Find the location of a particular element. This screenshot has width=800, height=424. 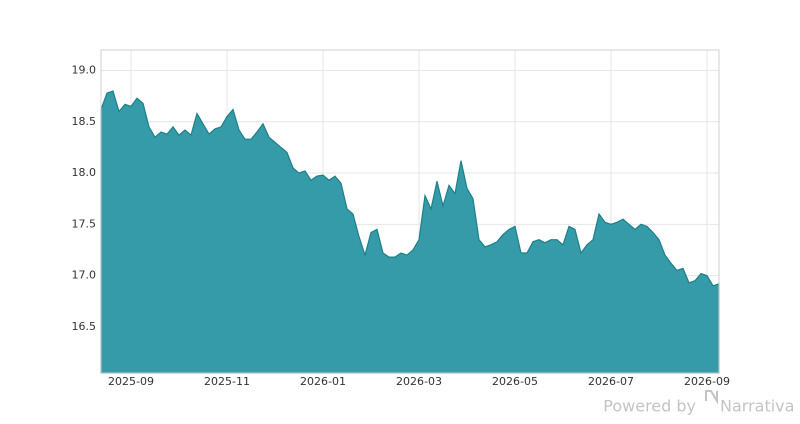

y-tick-label: 17.5 is located at coordinates (84, 223).